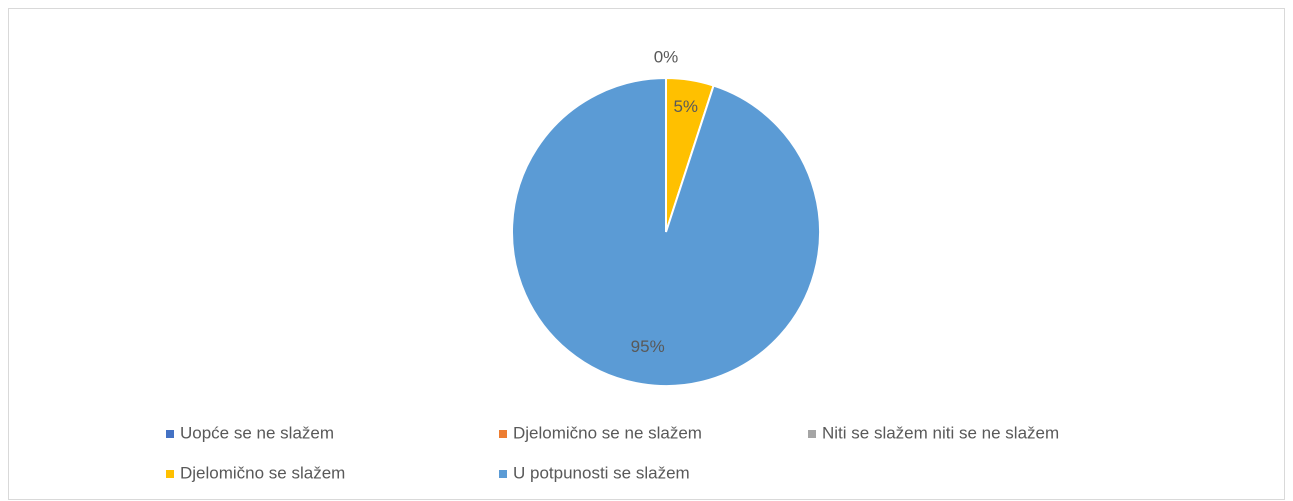 The image size is (1293, 501). I want to click on data-label: 95%, so click(648, 346).